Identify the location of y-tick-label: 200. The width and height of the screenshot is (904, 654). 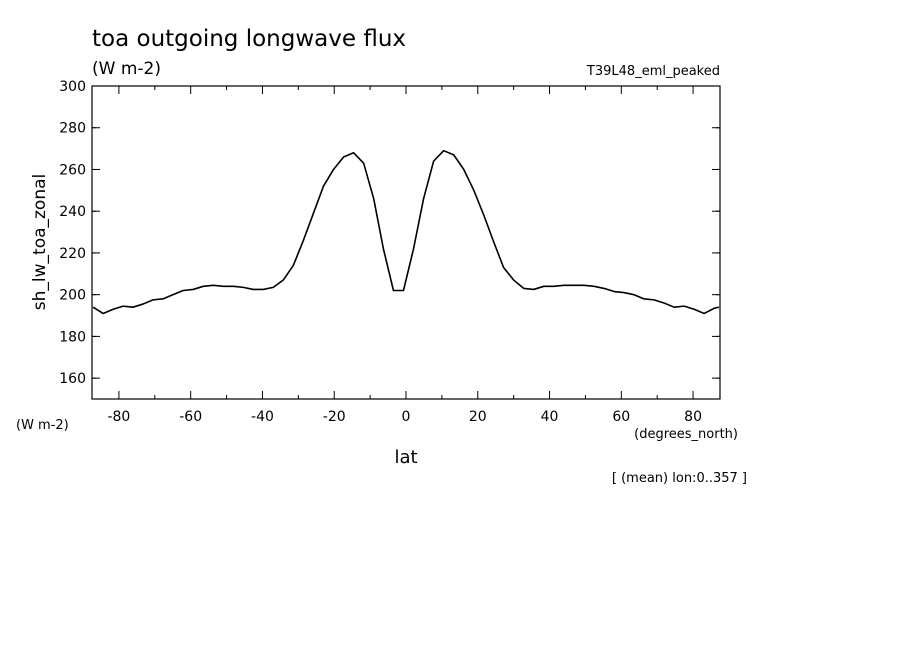
(72, 296).